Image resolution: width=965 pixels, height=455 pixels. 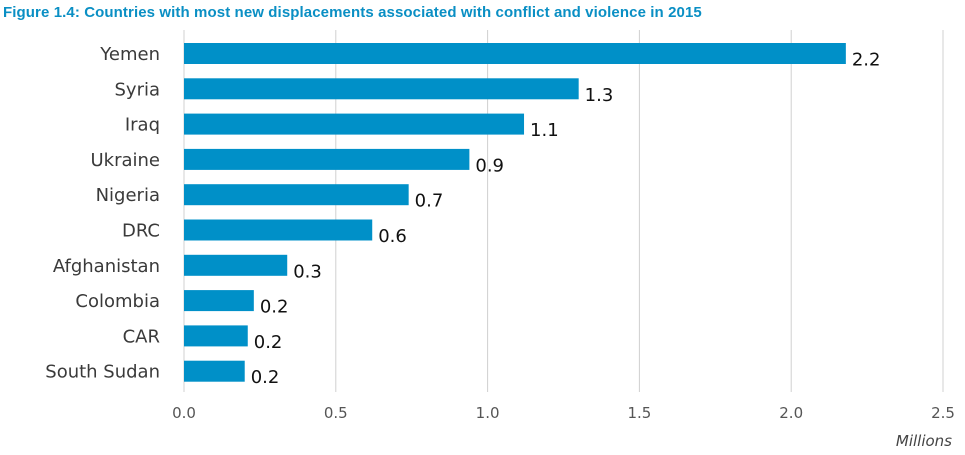 I want to click on category-label: Afghanistan, so click(x=106, y=266).